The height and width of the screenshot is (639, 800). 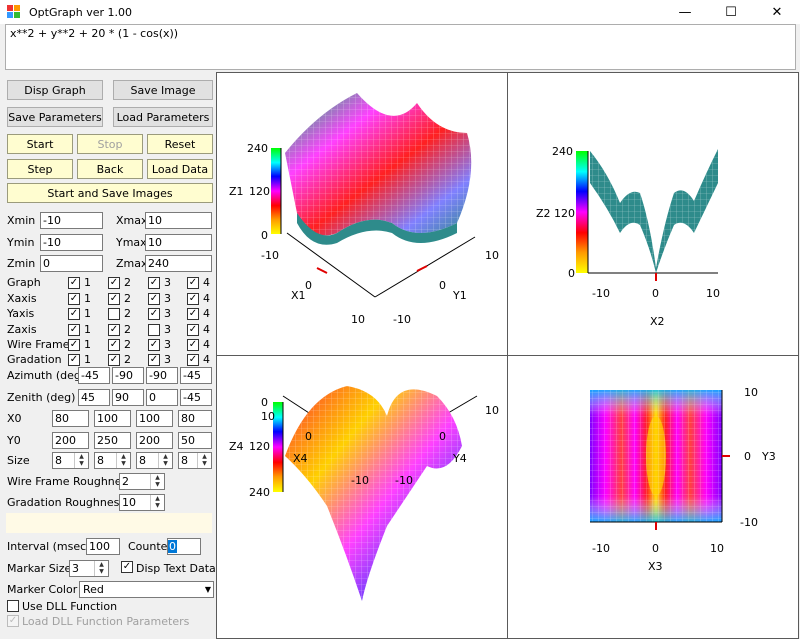 What do you see at coordinates (195, 440) in the screenshot?
I see `y0-input-4: 50` at bounding box center [195, 440].